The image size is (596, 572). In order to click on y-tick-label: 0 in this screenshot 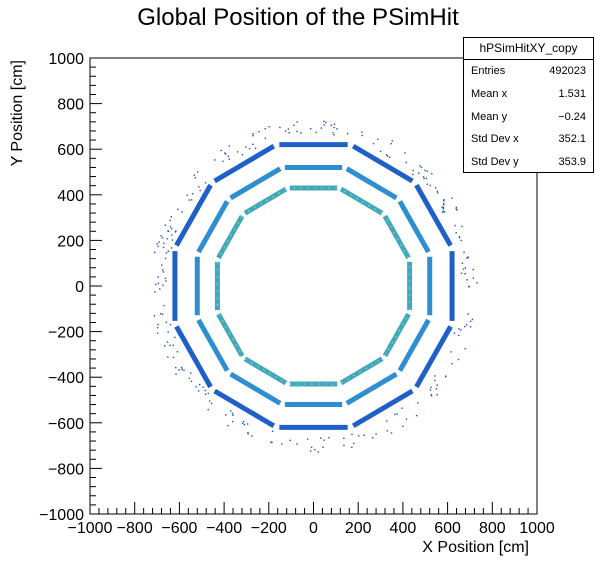, I will do `click(79, 287)`.